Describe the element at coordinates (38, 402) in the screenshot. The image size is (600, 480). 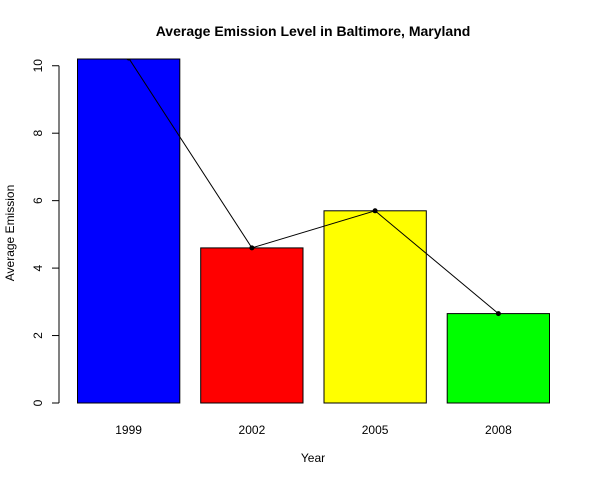
I see `y-tick-label-0: 0` at that location.